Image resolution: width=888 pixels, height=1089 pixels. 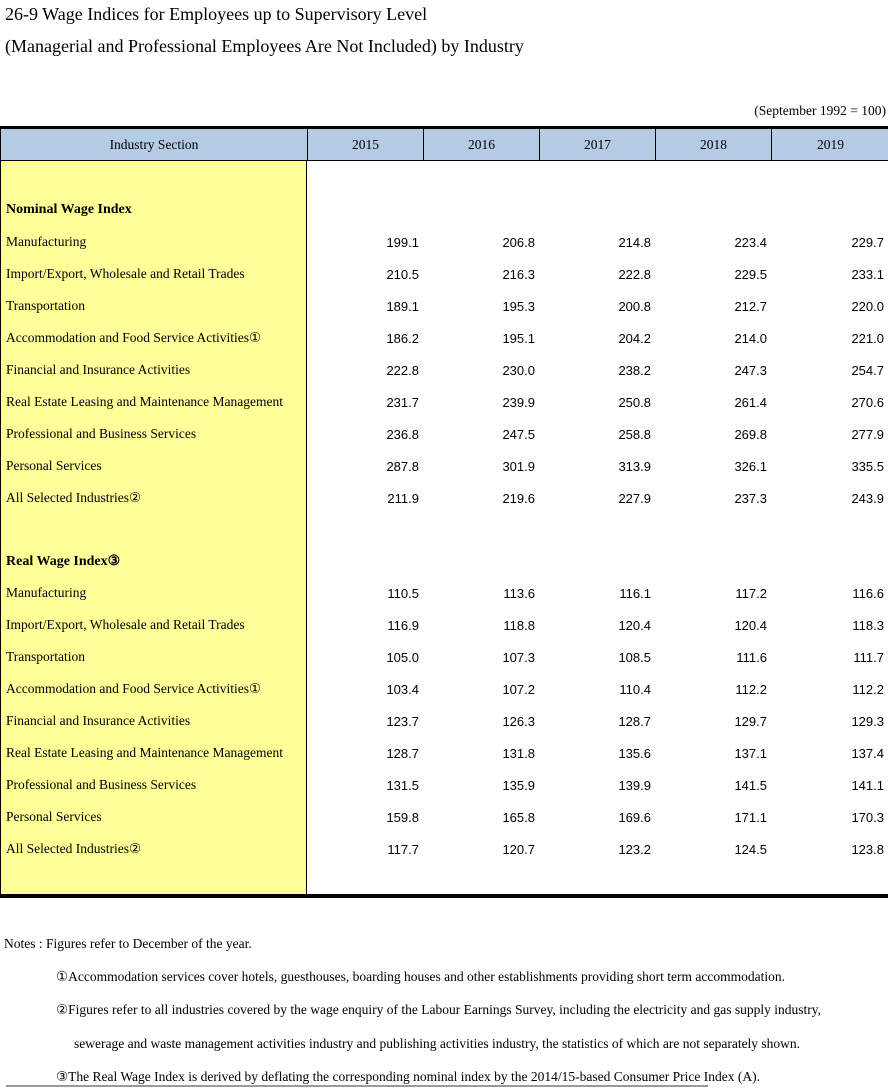 I want to click on value-cell: 230.0, so click(x=518, y=370).